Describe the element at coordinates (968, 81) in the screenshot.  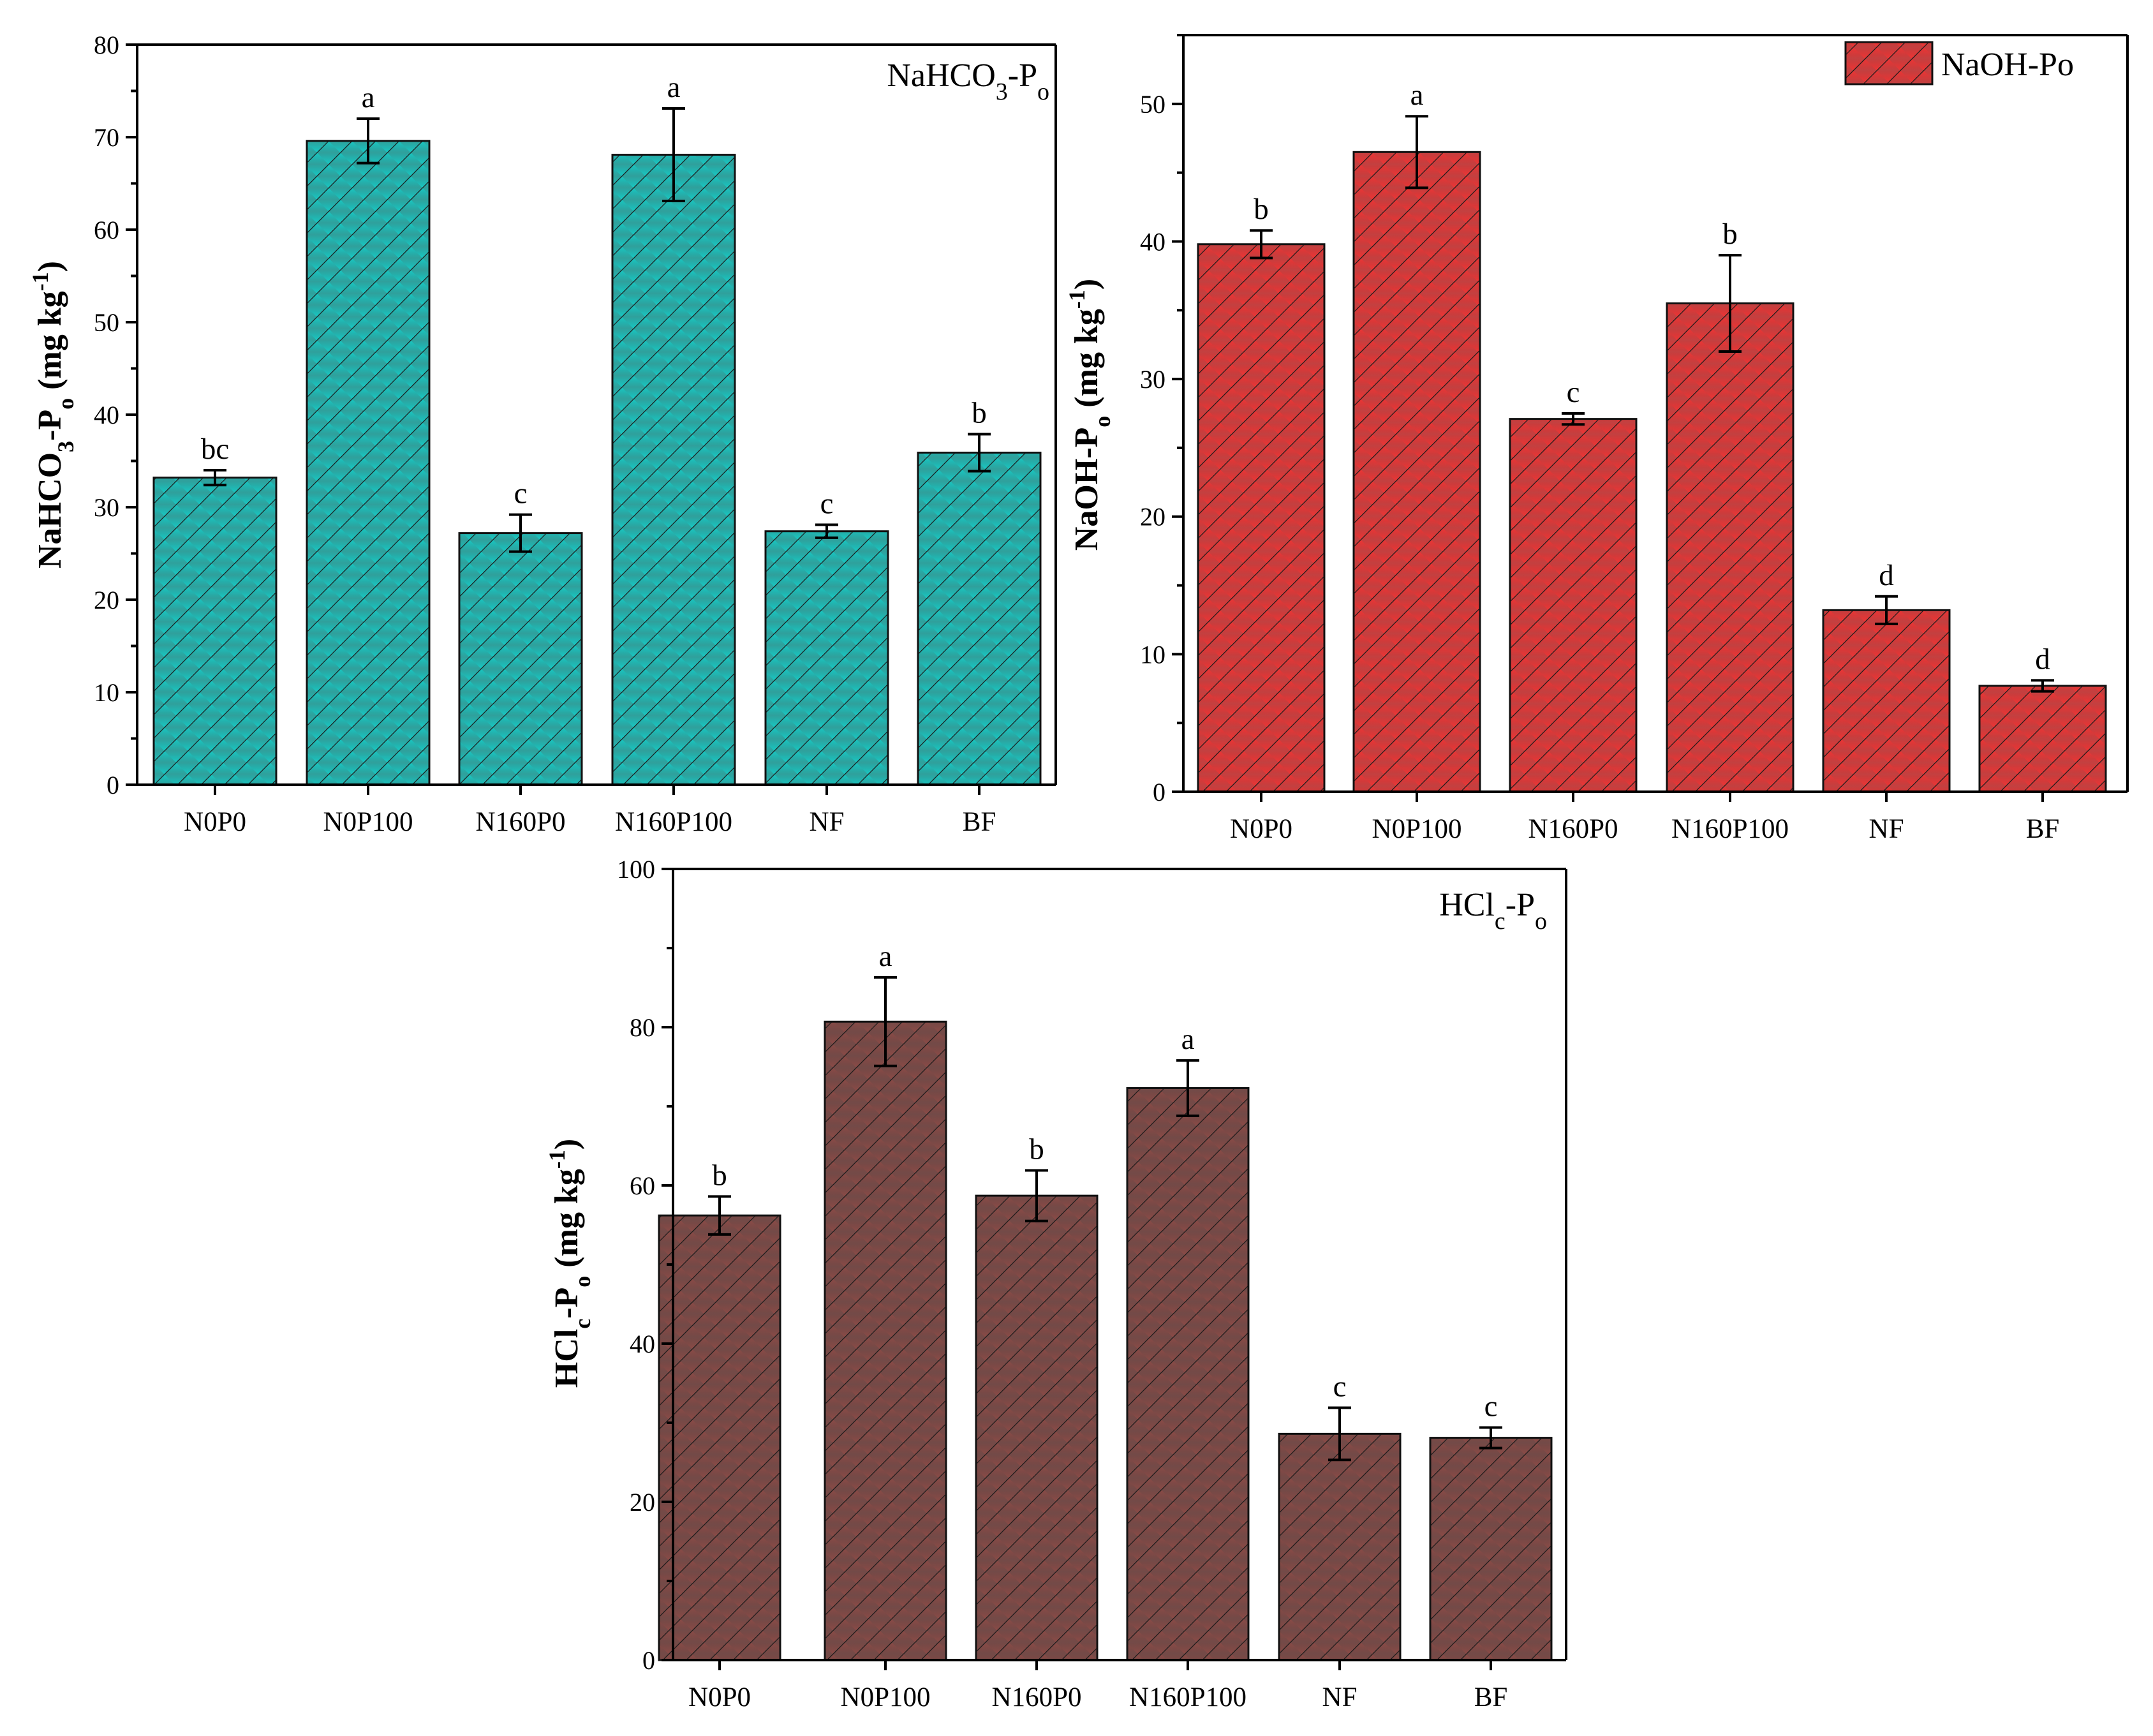
I see `panel-label: NaHCO3-Po` at that location.